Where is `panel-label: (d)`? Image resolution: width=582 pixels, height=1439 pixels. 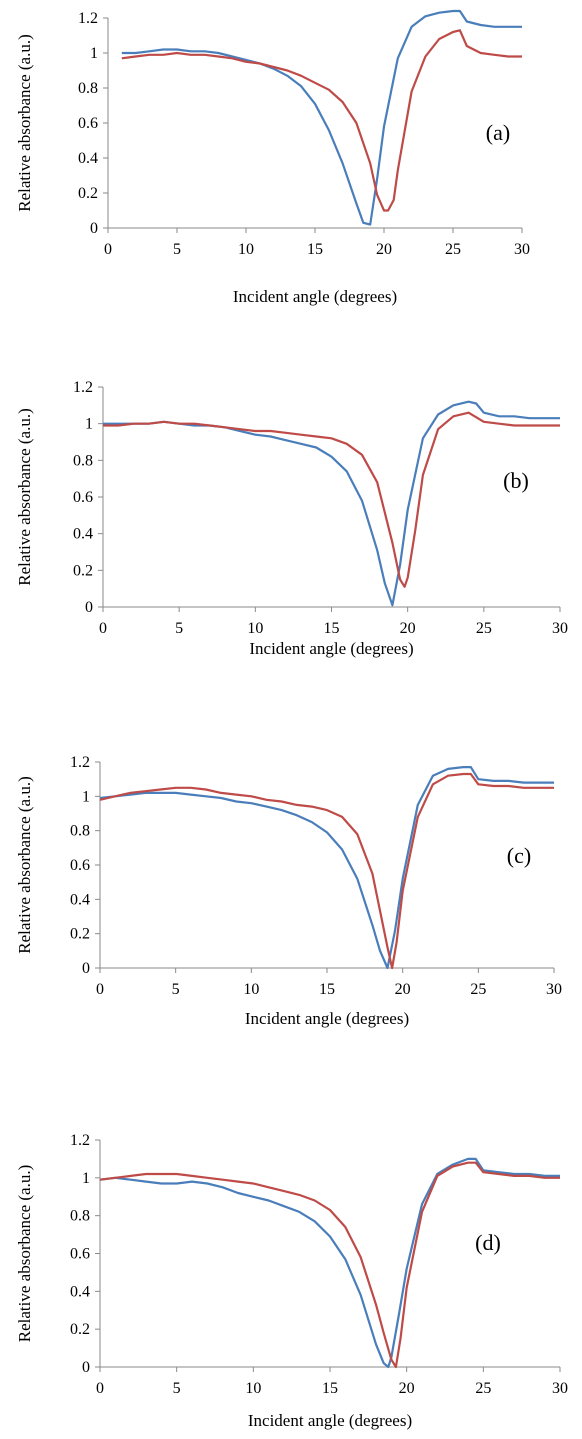 panel-label: (d) is located at coordinates (488, 1242).